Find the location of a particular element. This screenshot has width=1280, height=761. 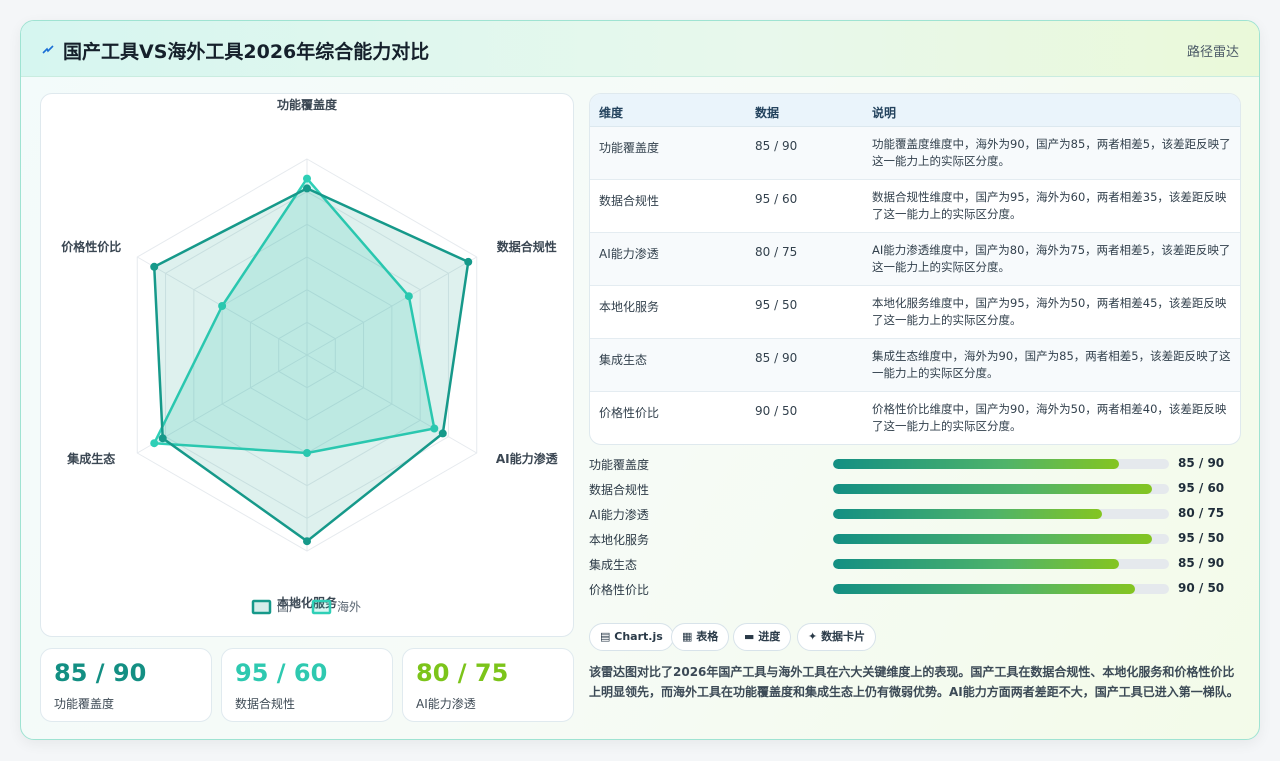

progress-row: 集成生态 85 / 90 is located at coordinates (915, 564).